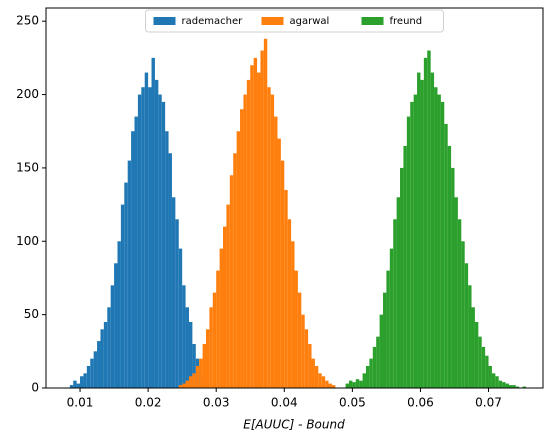  I want to click on x-tick-label: 0.02, so click(148, 403).